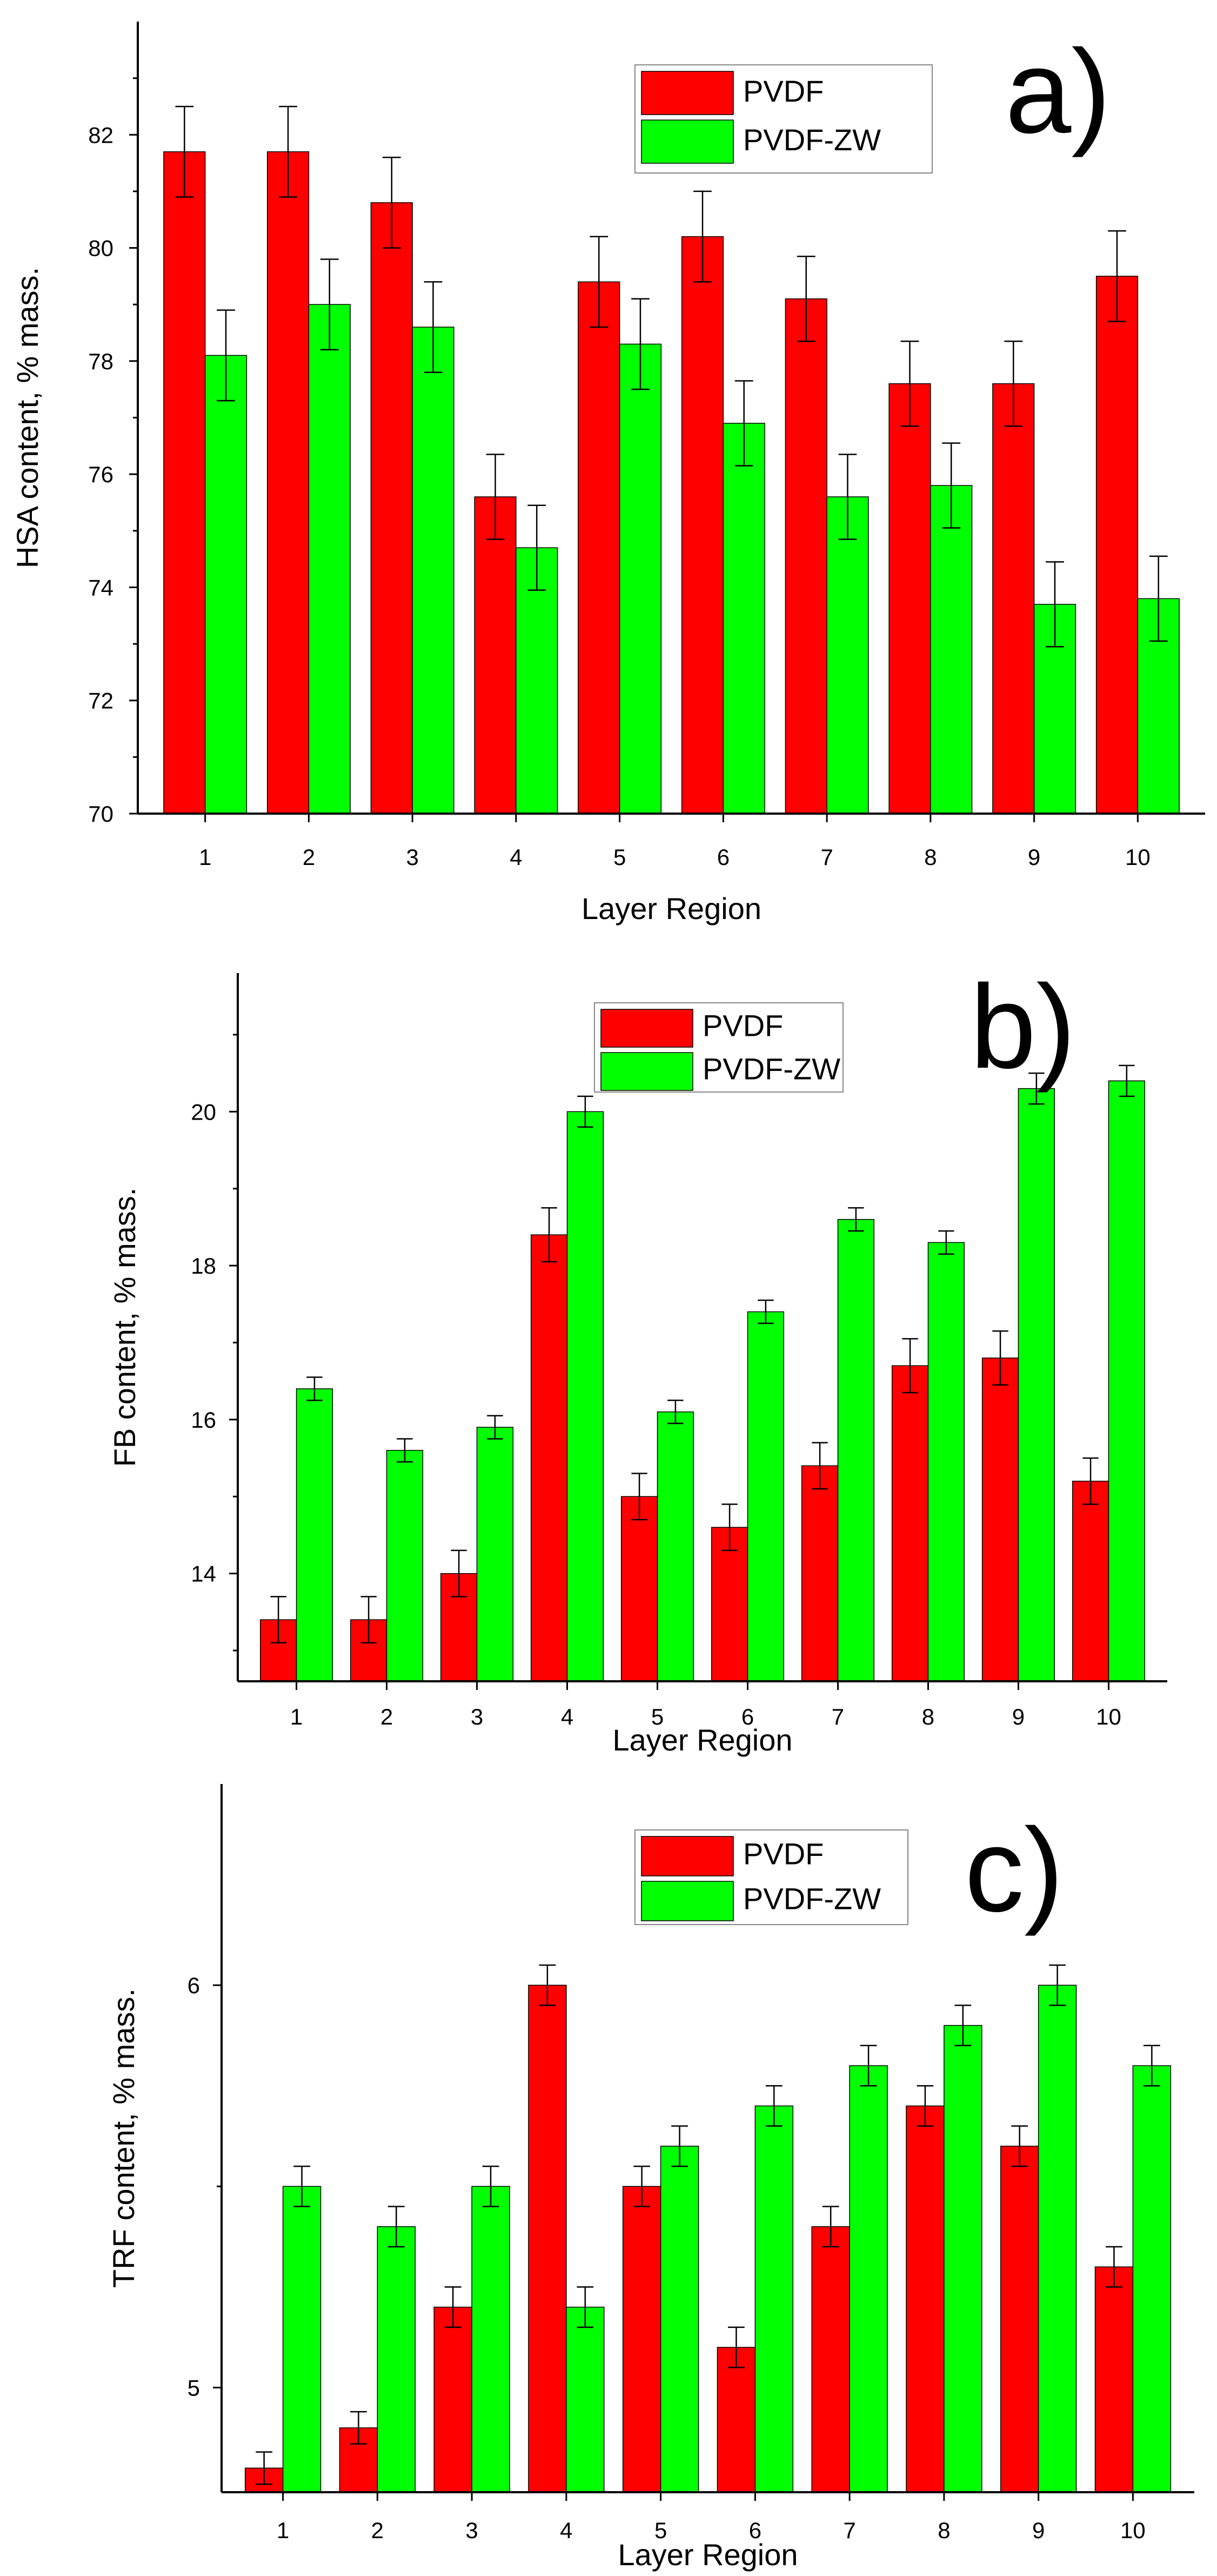  I want to click on legend-swatch-pvdf-zw, so click(646, 1071).